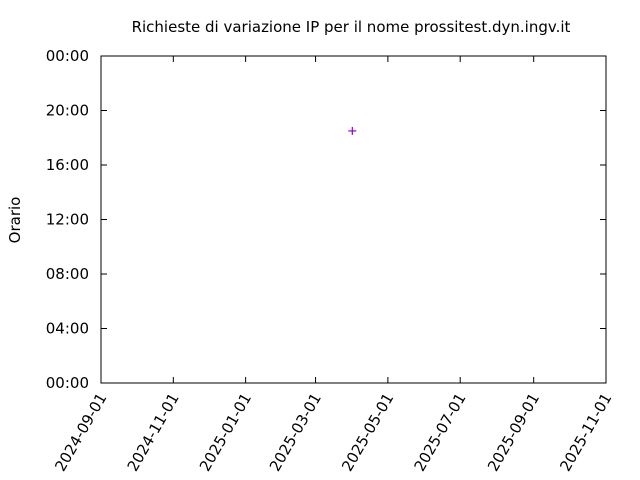 This screenshot has height=480, width=640. I want to click on y-tick-label: 08:00, so click(67, 274).